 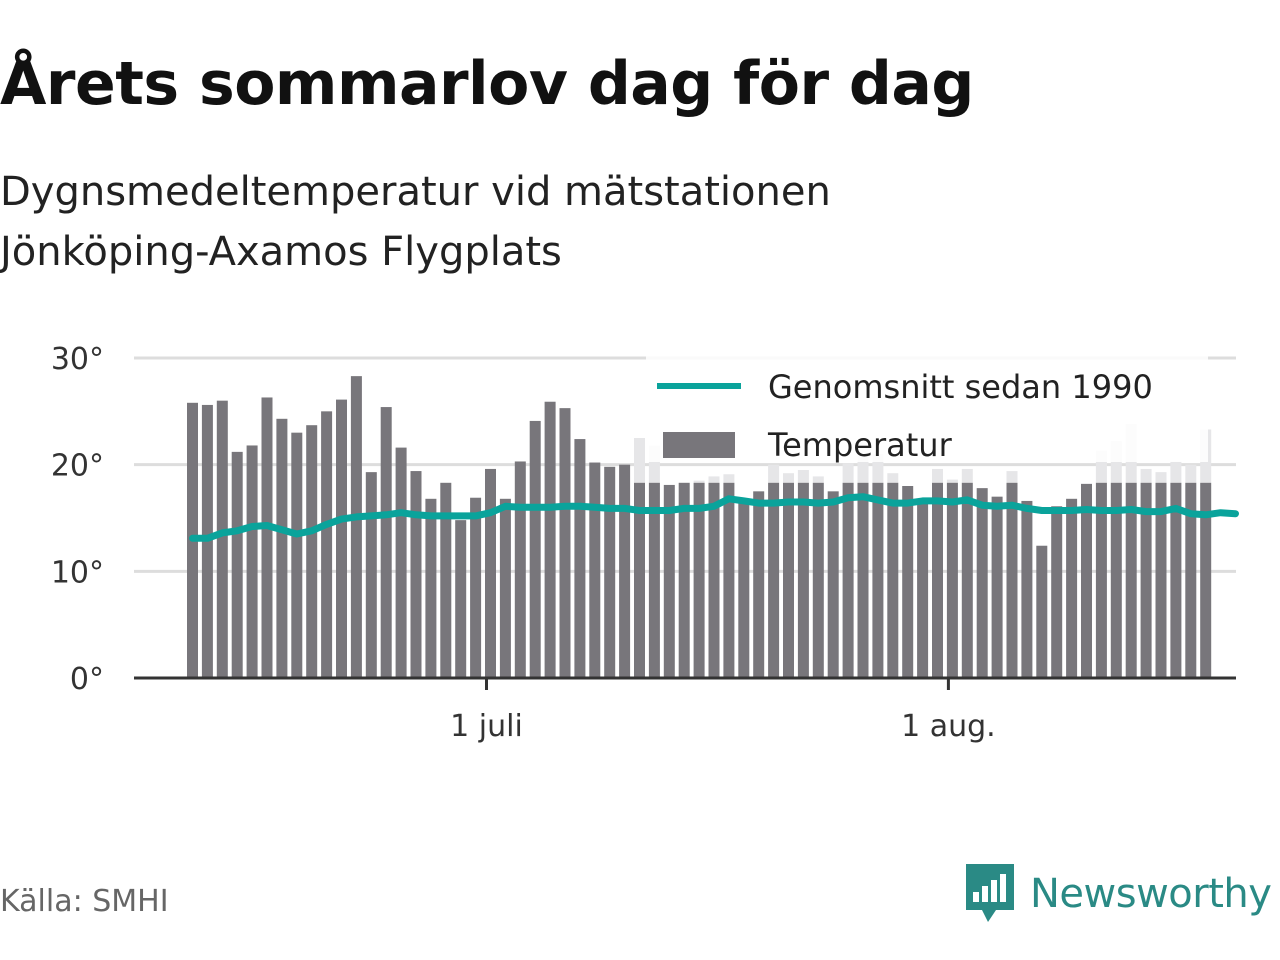 I want to click on newsworthy-logo-icon, so click(x=990, y=893).